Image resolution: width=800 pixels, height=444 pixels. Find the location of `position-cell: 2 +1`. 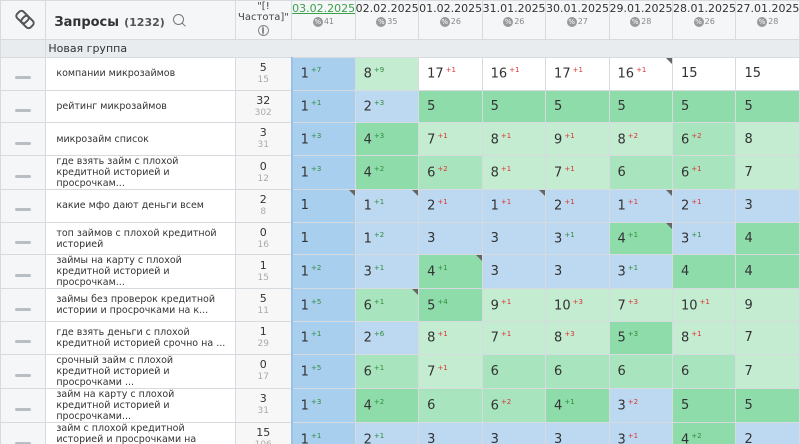

position-cell: 2 +1 is located at coordinates (387, 432).